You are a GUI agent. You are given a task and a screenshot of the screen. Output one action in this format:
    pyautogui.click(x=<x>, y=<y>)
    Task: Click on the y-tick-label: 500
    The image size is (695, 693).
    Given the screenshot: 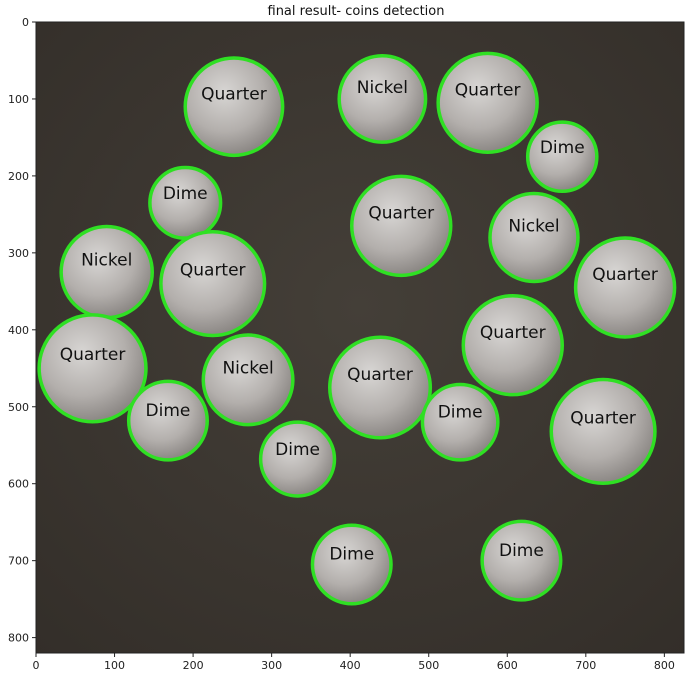 What is the action you would take?
    pyautogui.click(x=18, y=407)
    